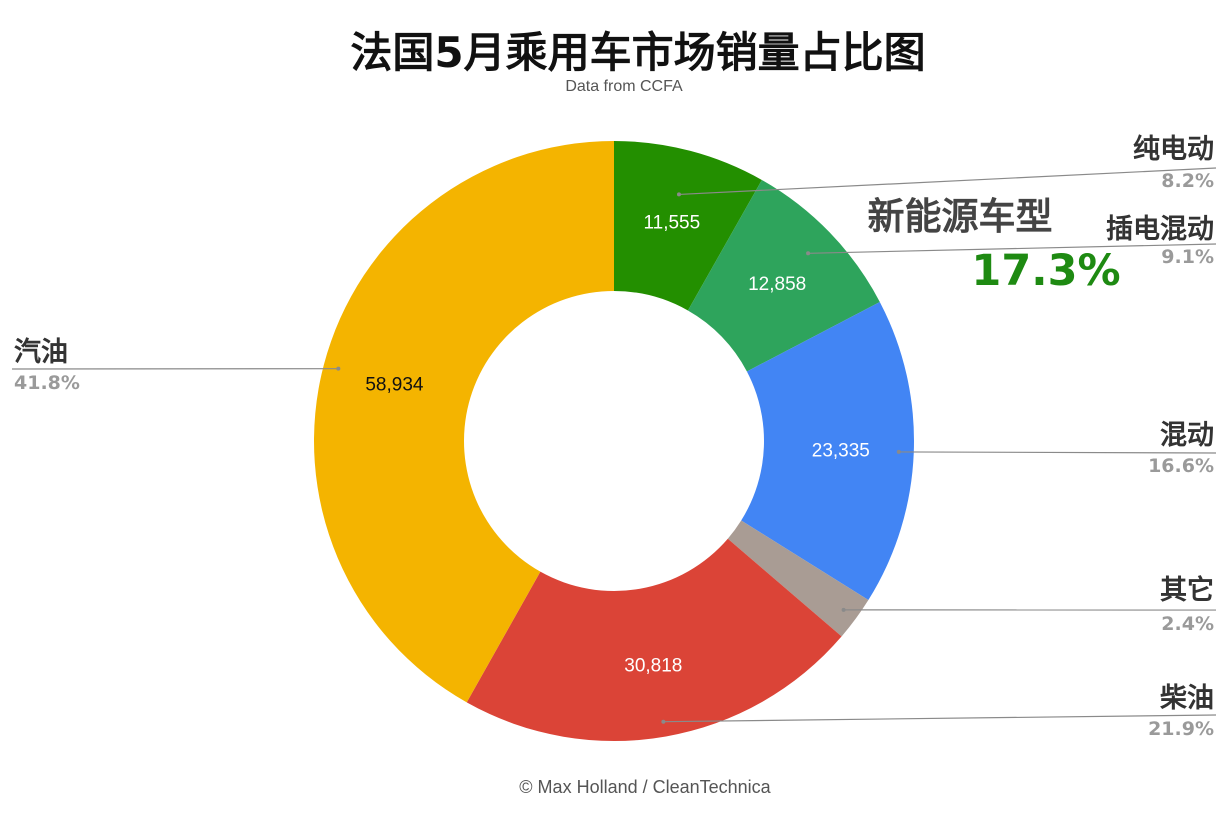 Image resolution: width=1231 pixels, height=820 pixels. I want to click on slice-value-label: 58,934, so click(394, 384).